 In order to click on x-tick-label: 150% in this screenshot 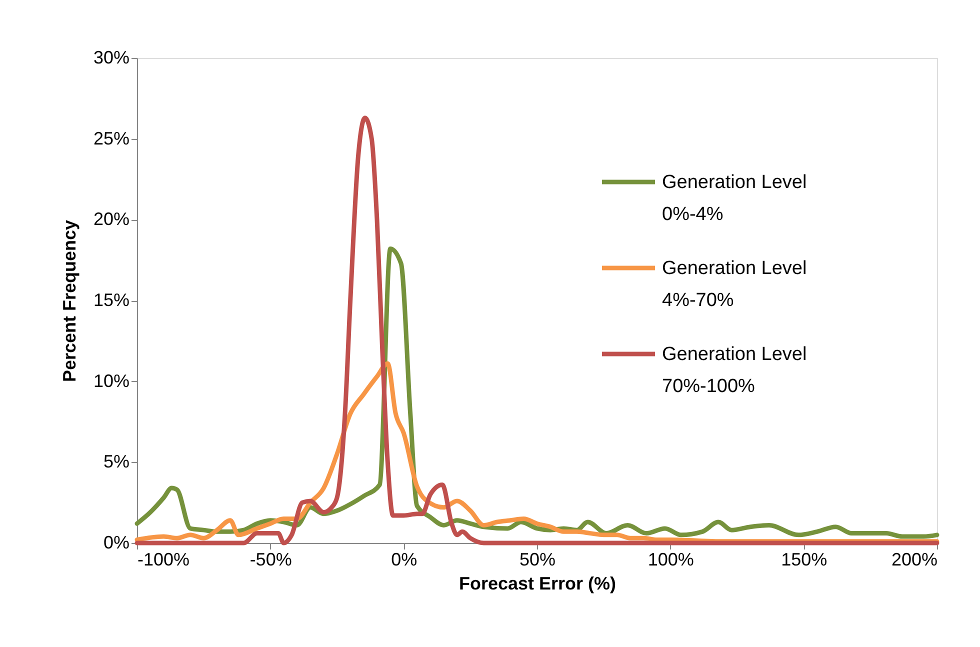, I will do `click(804, 560)`.